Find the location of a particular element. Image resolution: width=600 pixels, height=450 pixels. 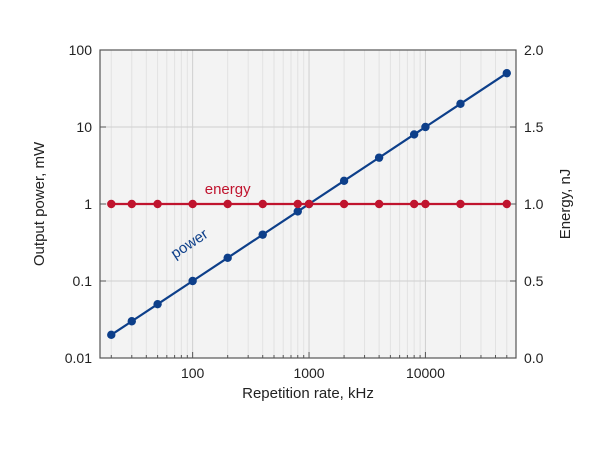

y2-tick-label: 1.0 is located at coordinates (534, 204).